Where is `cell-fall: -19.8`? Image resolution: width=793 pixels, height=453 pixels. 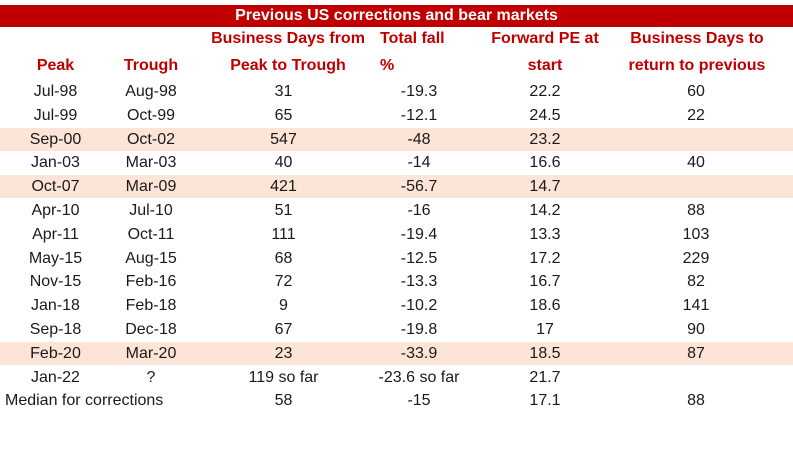
cell-fall: -19.8 is located at coordinates (419, 329).